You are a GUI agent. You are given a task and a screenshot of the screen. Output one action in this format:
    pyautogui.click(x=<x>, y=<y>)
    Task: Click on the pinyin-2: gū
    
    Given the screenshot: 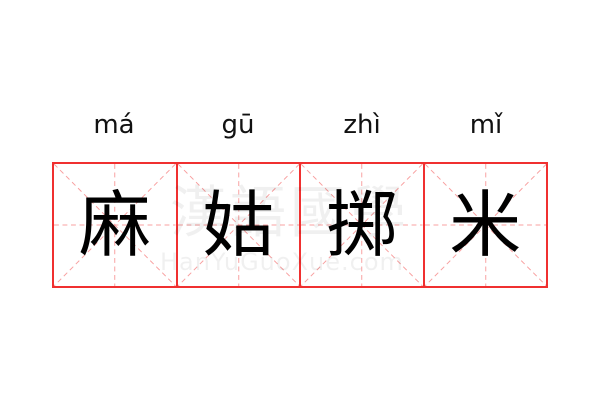 What is the action you would take?
    pyautogui.click(x=238, y=125)
    